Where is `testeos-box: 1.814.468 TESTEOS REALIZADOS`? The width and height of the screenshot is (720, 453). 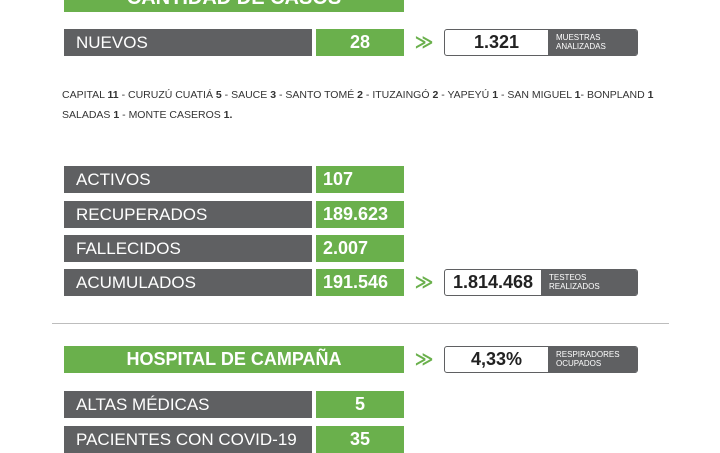
testeos-box: 1.814.468 TESTEOS REALIZADOS is located at coordinates (541, 282).